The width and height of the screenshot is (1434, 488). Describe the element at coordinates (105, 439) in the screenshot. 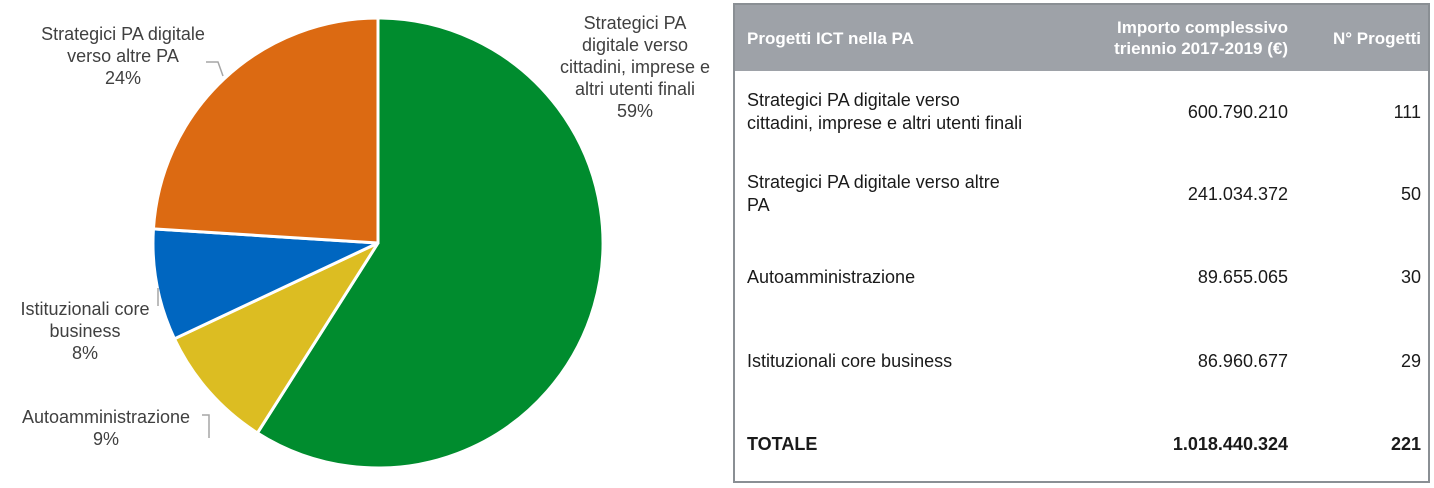

I see `pie-label-autoamministrazione-pct: 9%` at that location.